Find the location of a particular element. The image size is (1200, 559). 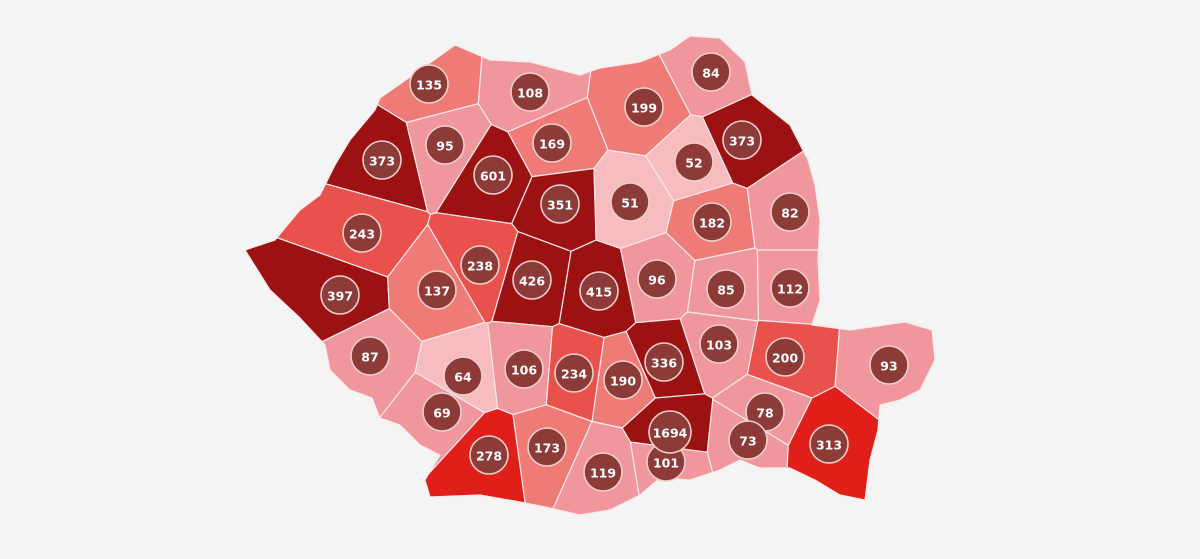

county-value: 169 is located at coordinates (552, 144).